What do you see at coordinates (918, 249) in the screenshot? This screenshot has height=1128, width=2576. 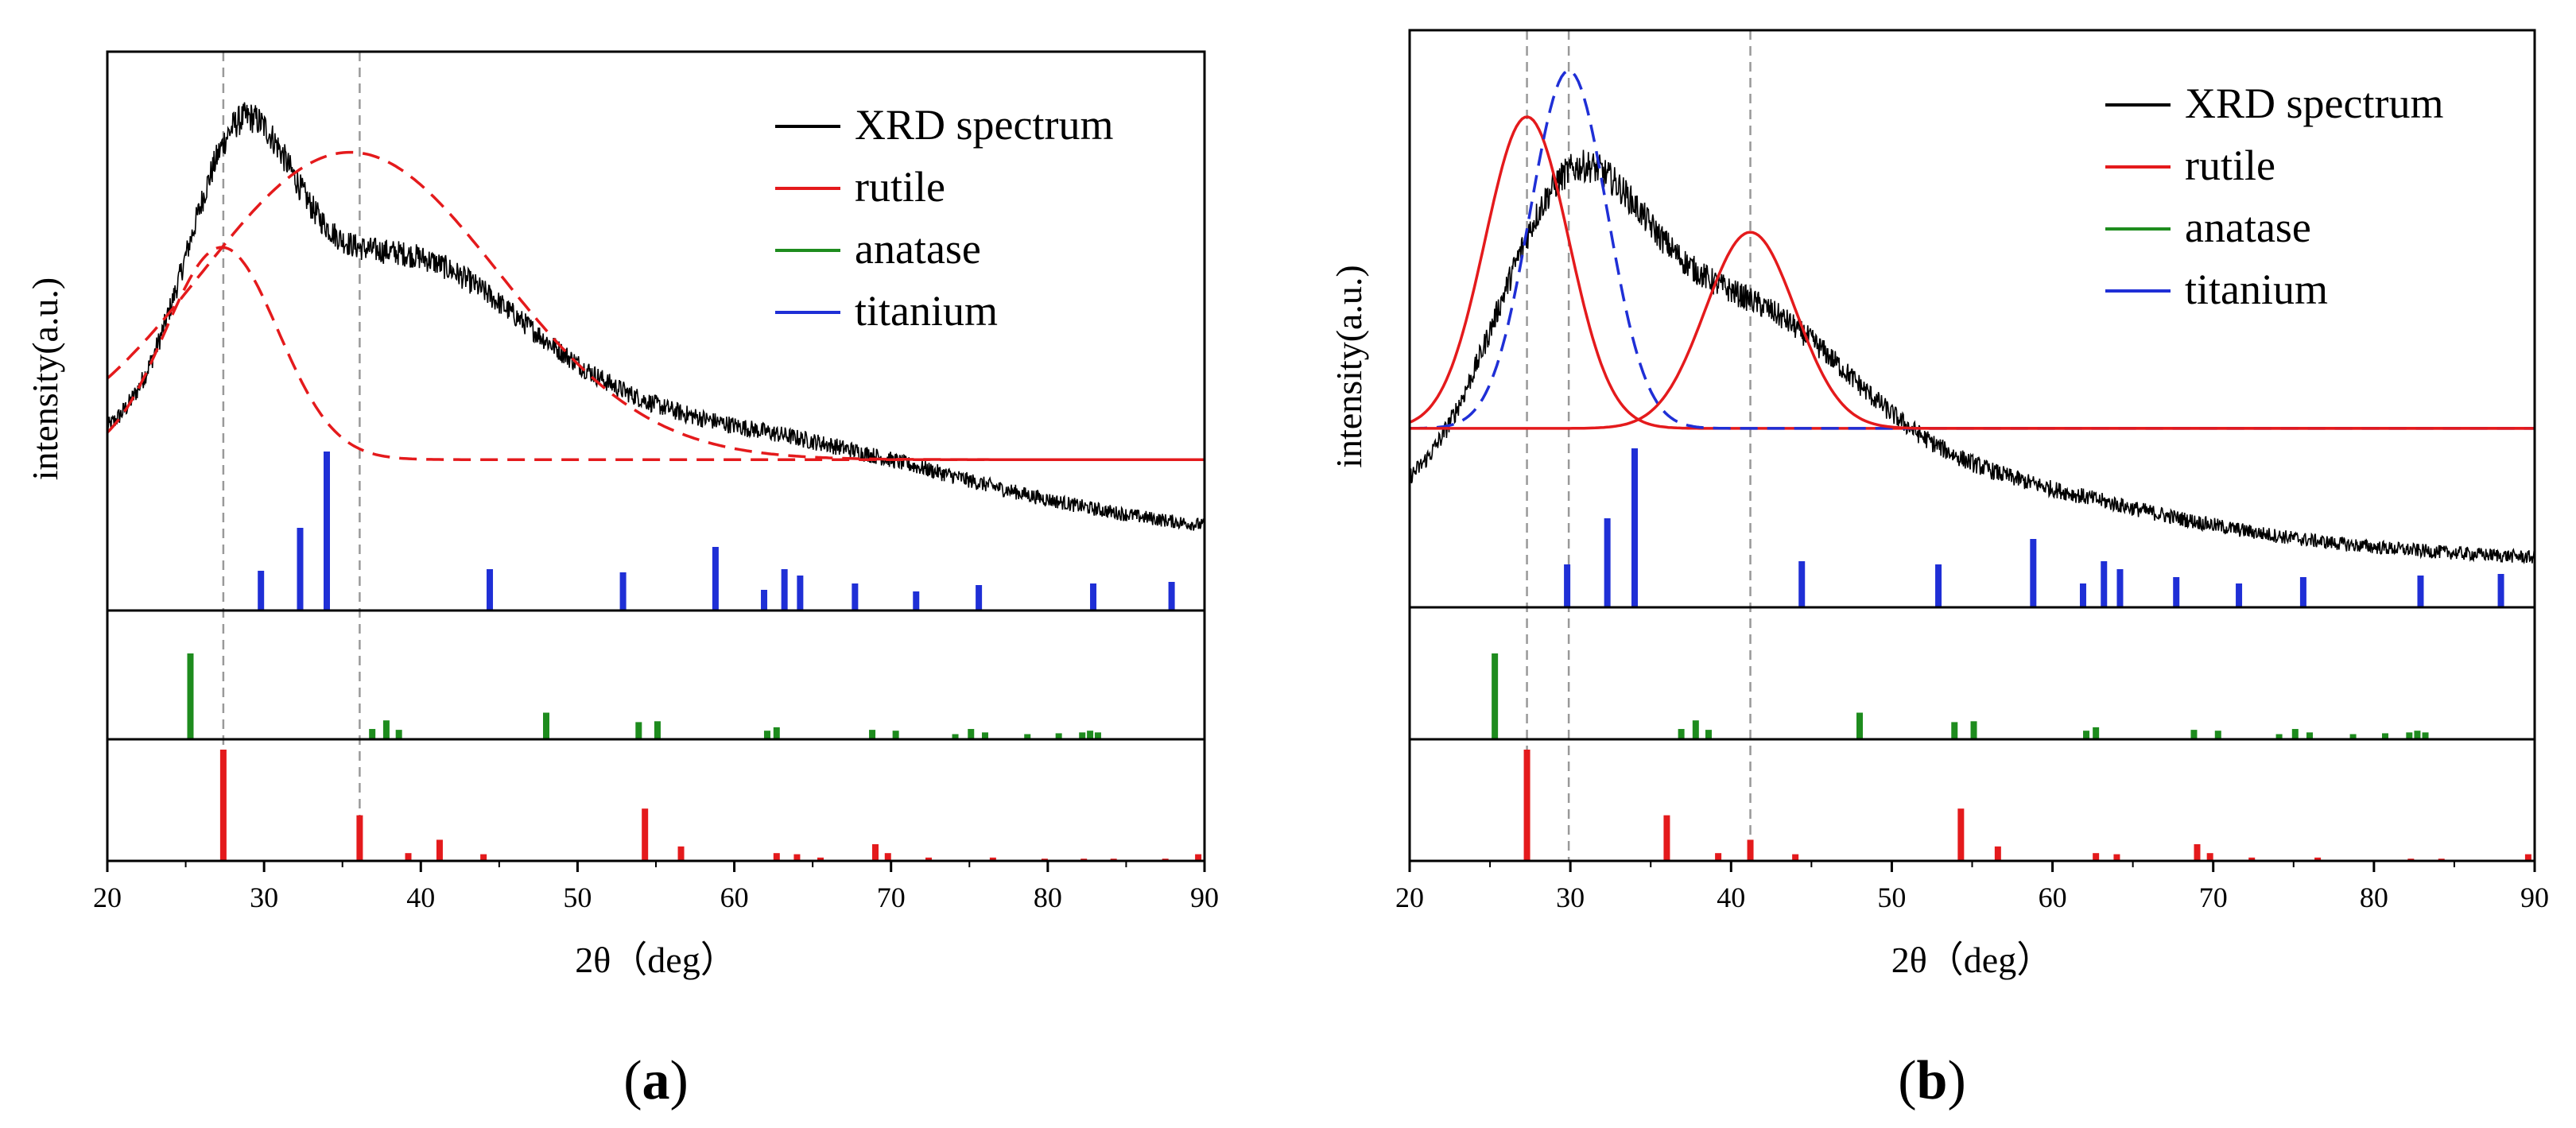 I see `legend-label: anatase` at bounding box center [918, 249].